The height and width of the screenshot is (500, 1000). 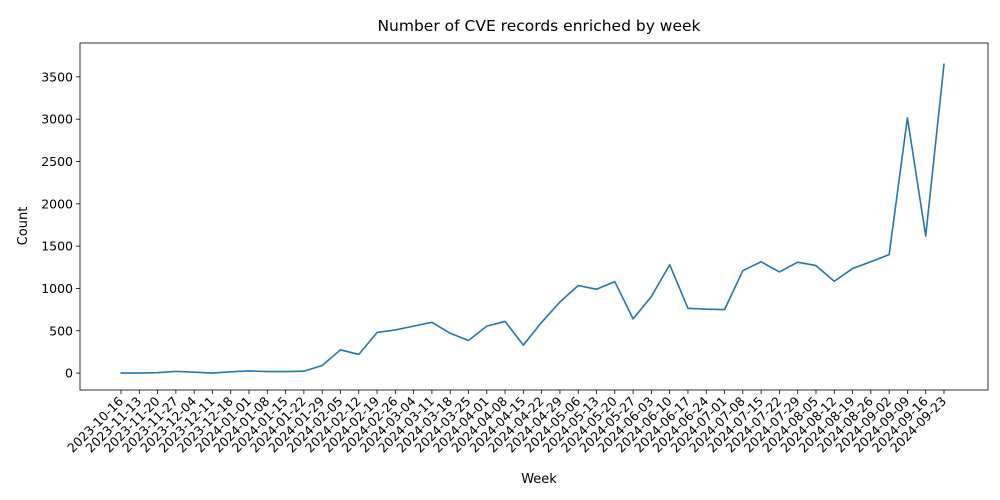 What do you see at coordinates (61, 330) in the screenshot?
I see `y-tick-label: 500` at bounding box center [61, 330].